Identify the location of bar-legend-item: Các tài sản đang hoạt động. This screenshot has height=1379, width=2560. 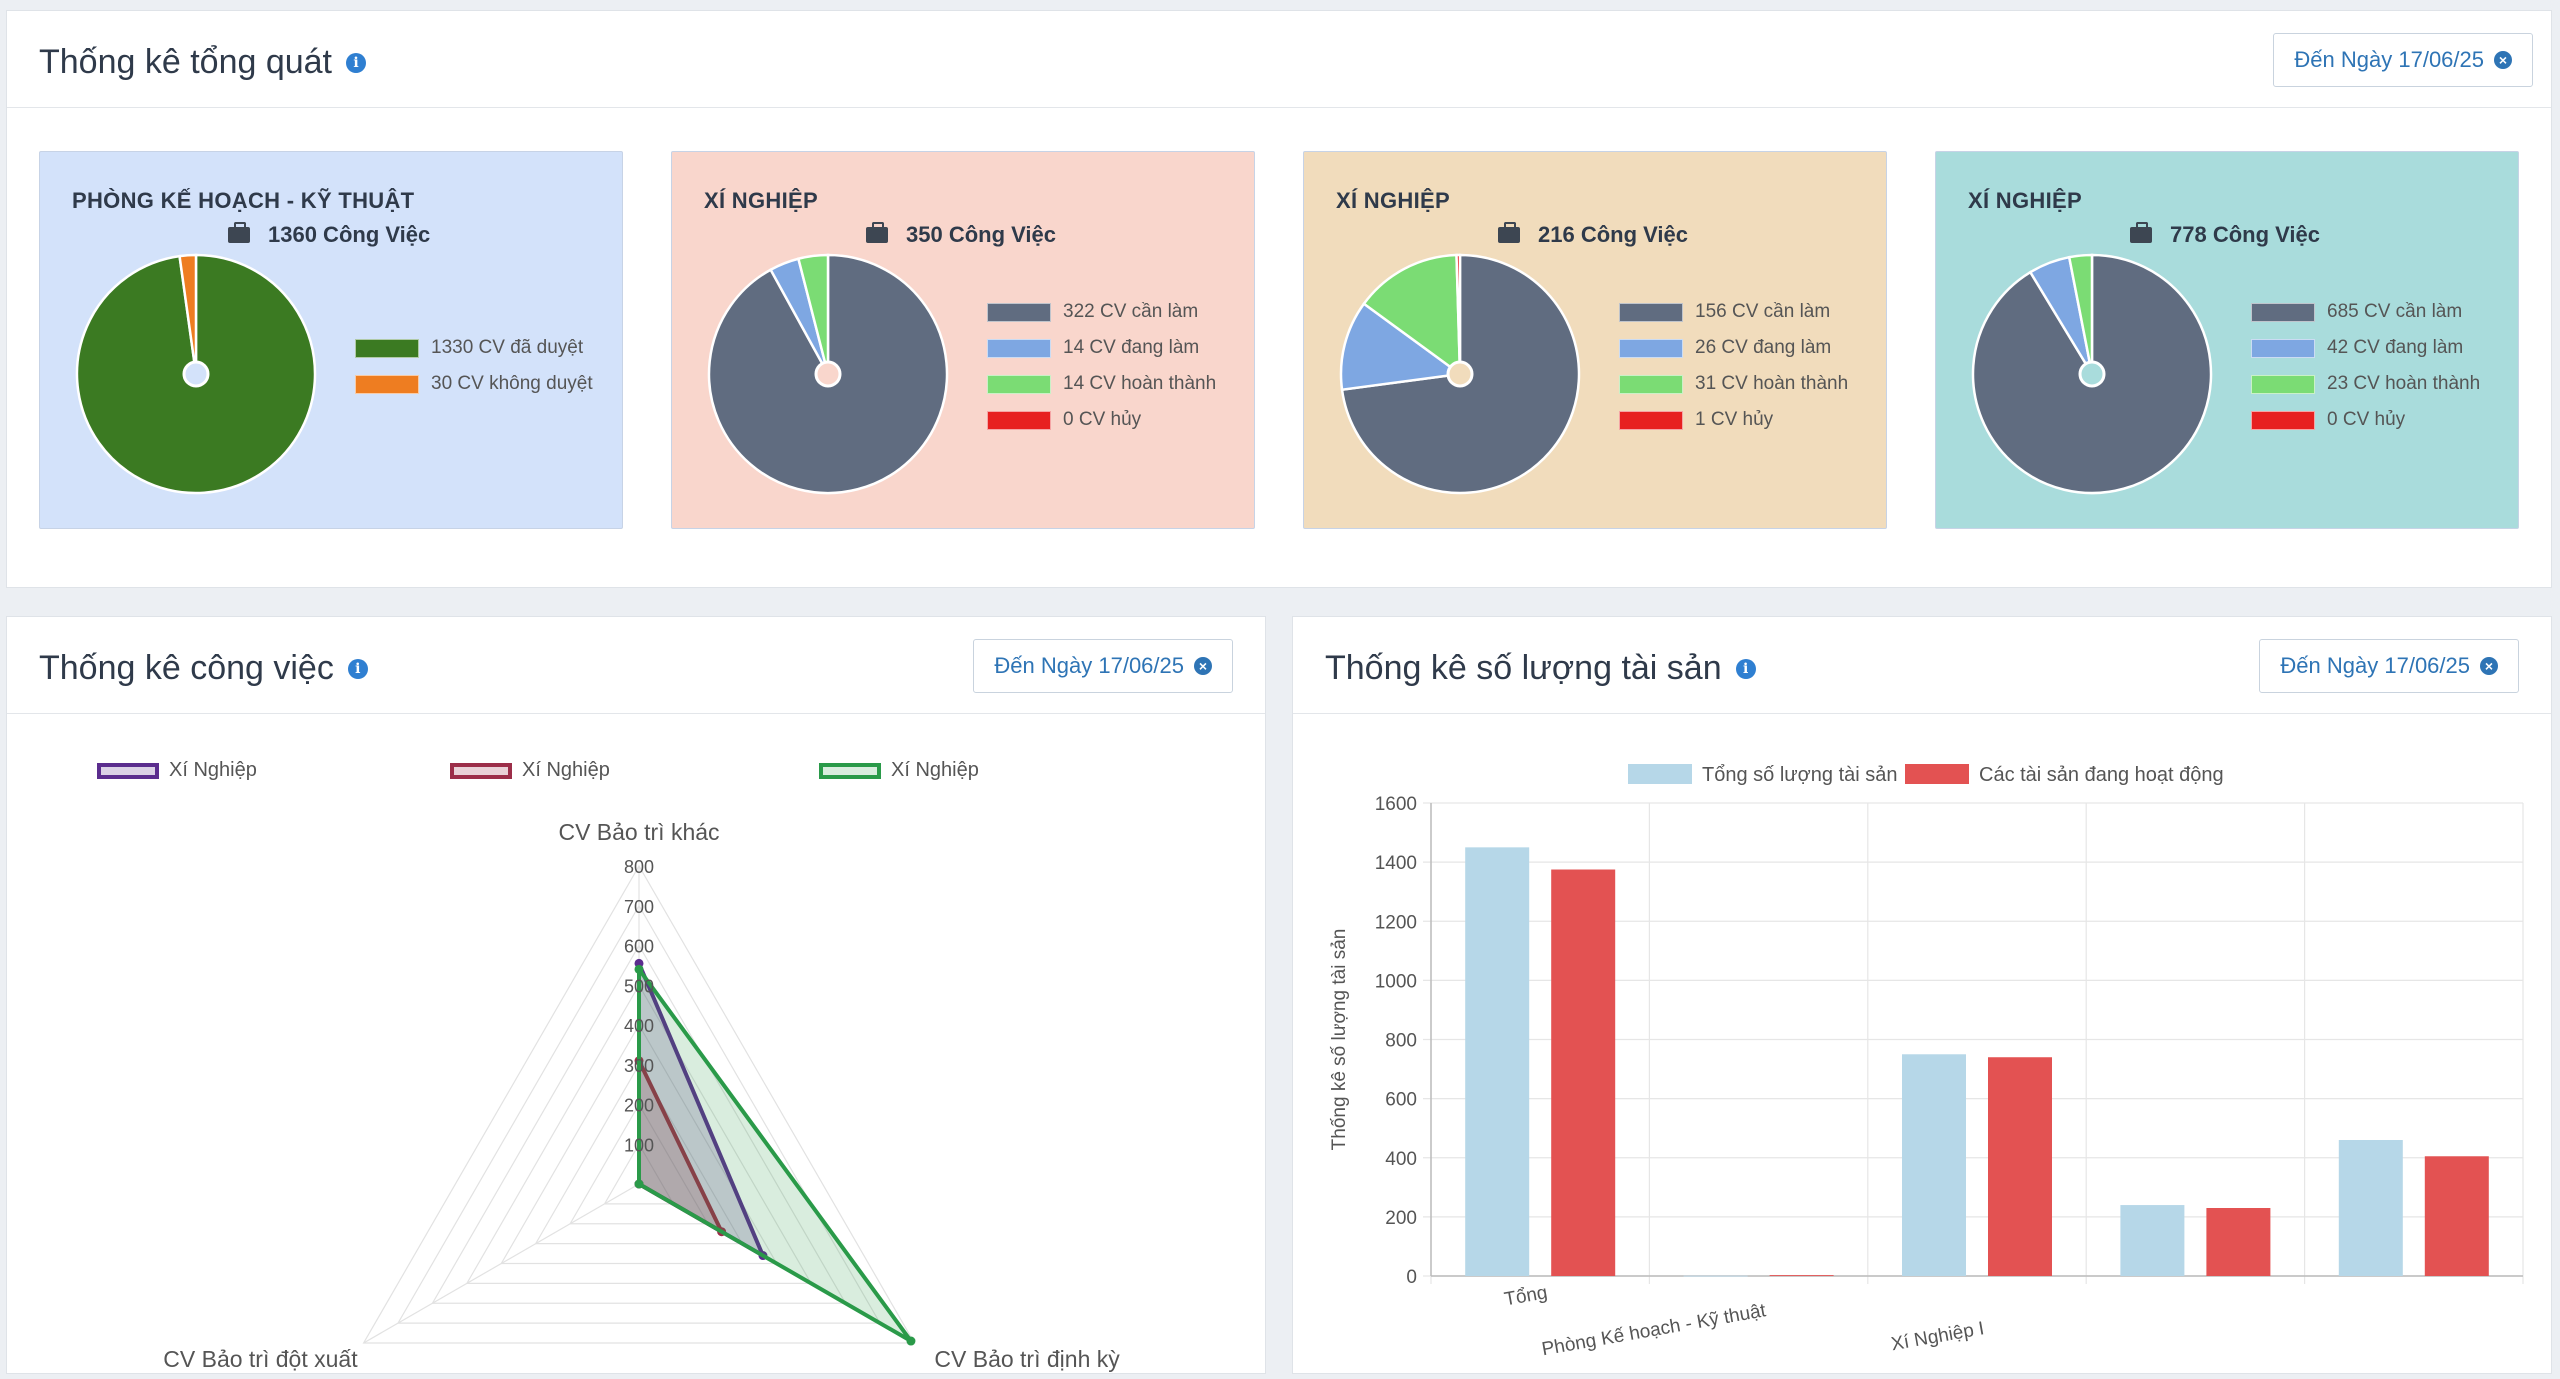
(2064, 775).